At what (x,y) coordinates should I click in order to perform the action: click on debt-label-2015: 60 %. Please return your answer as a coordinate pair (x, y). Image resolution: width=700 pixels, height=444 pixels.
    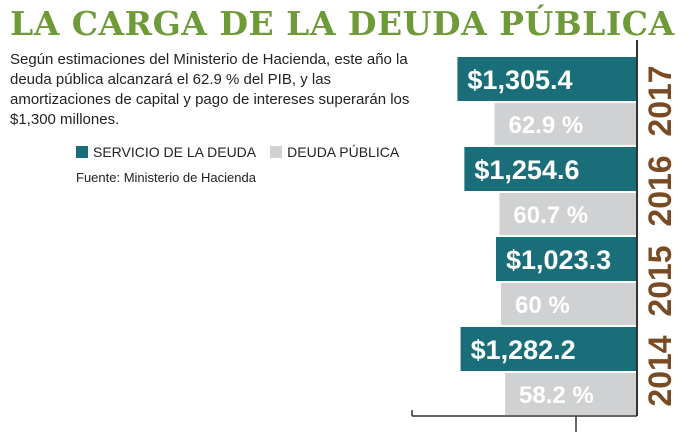
    Looking at the image, I should click on (542, 305).